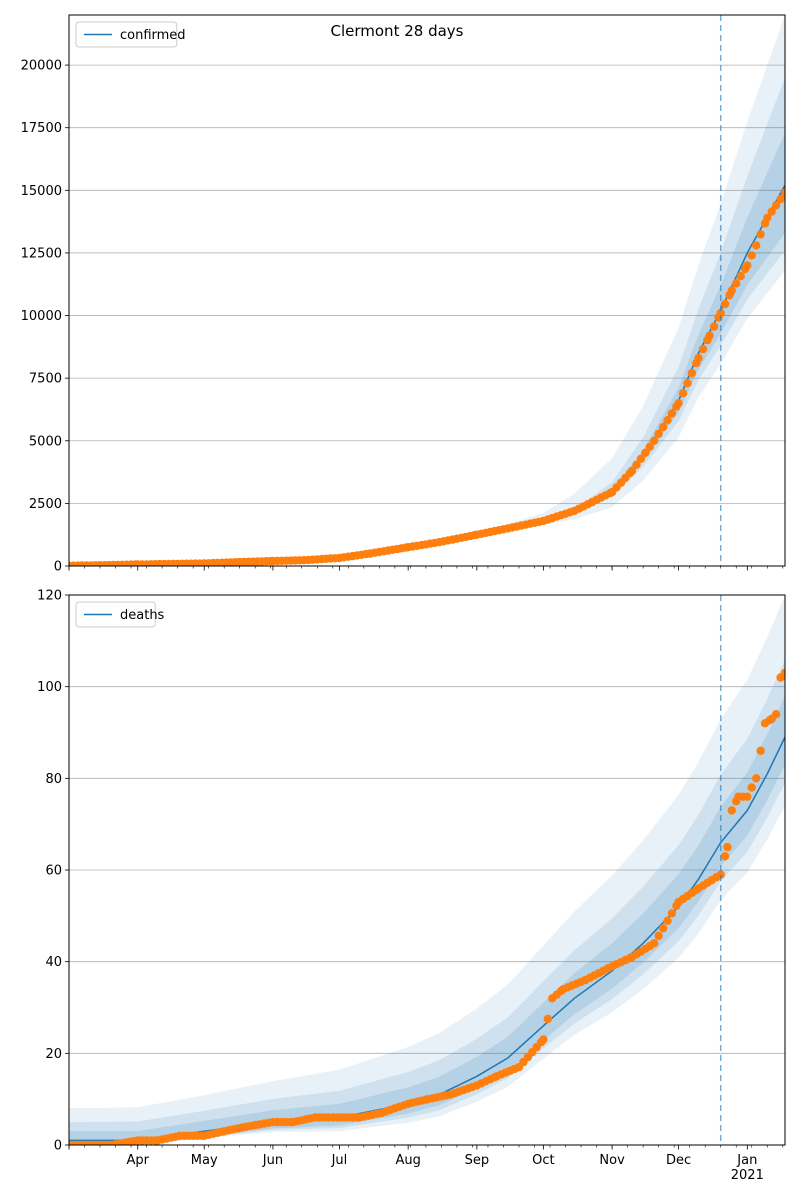  I want to click on x-tick-label: 2021, so click(747, 1175).